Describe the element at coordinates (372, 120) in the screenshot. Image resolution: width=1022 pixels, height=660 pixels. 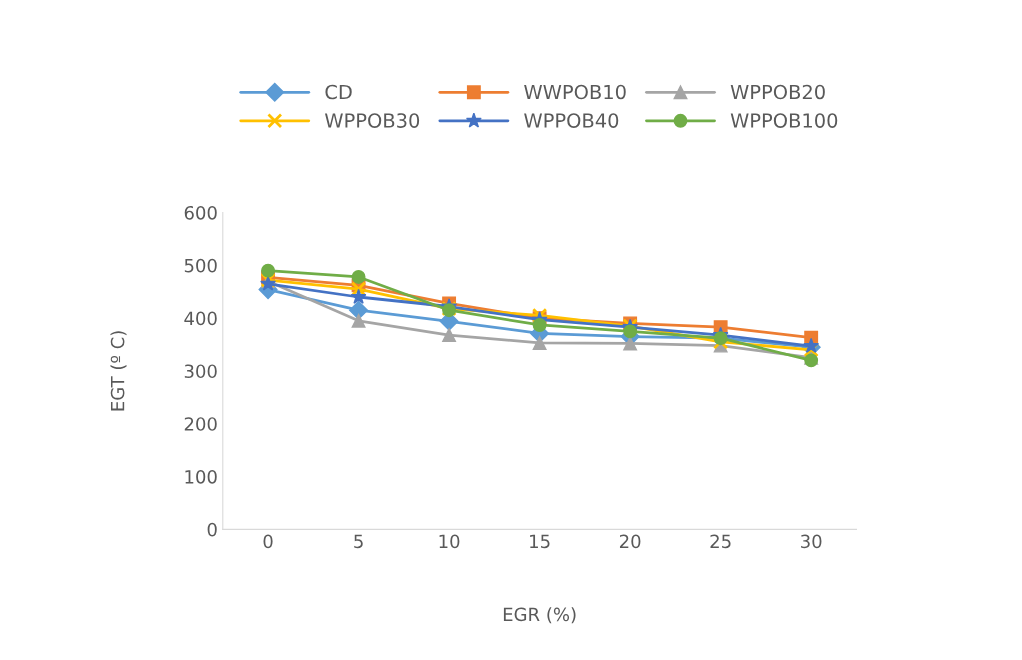
I see `legend-label: WPPOB30` at that location.